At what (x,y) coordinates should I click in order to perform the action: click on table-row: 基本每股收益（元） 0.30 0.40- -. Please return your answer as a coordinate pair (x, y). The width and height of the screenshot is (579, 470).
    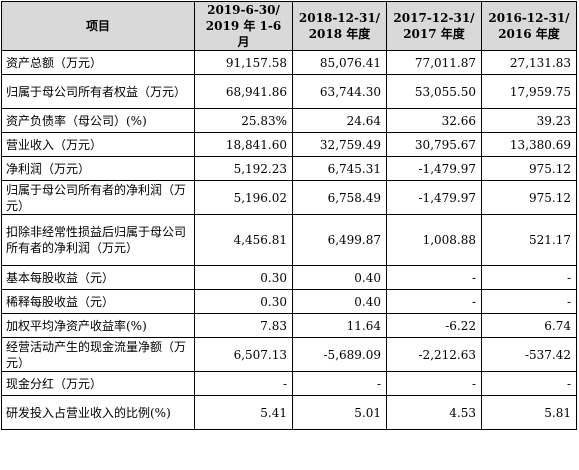
    Looking at the image, I should click on (289, 277).